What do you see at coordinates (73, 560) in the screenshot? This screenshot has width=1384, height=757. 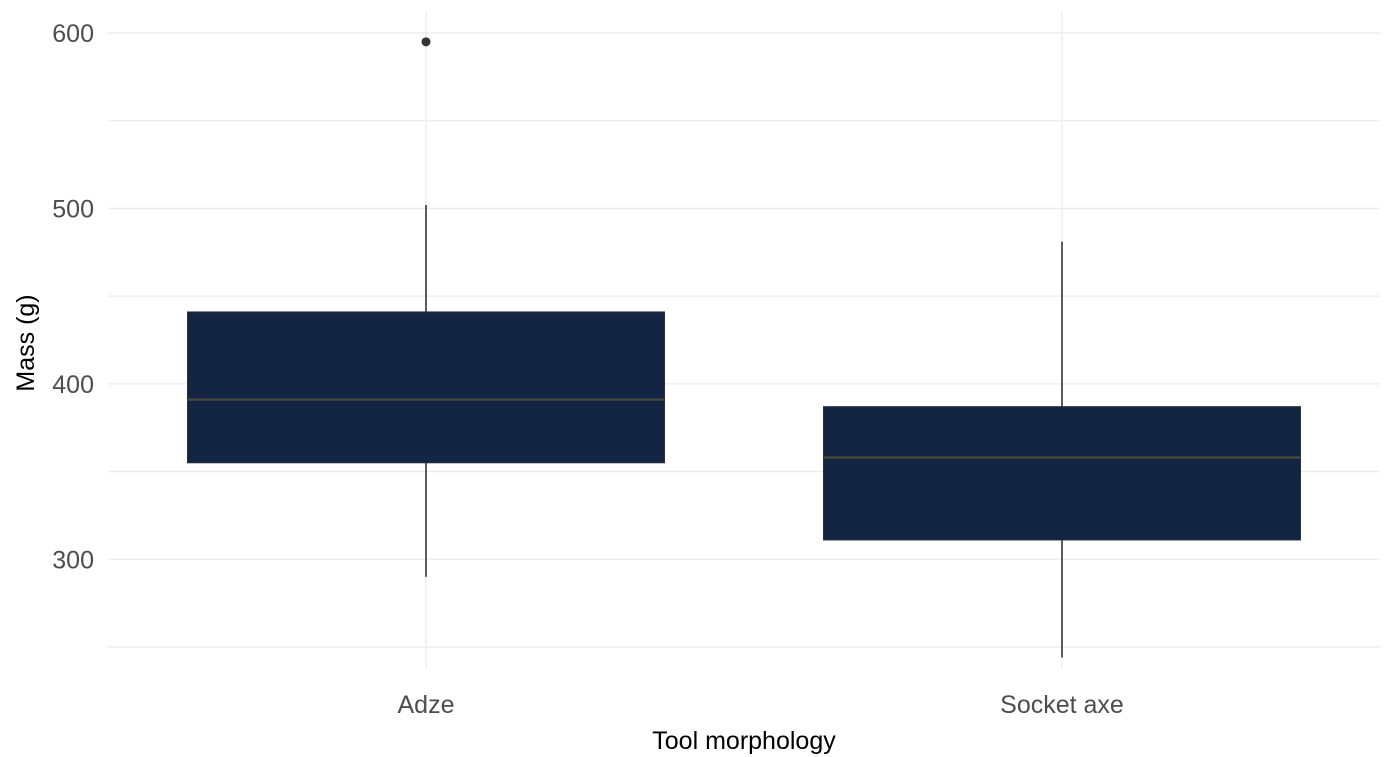 I see `y-tick-label: 300` at bounding box center [73, 560].